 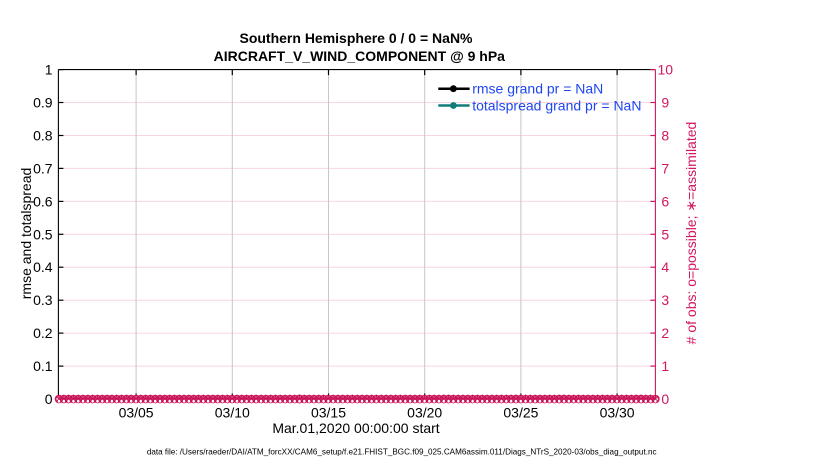 I want to click on svg-text: 0.3, so click(x=43, y=300).